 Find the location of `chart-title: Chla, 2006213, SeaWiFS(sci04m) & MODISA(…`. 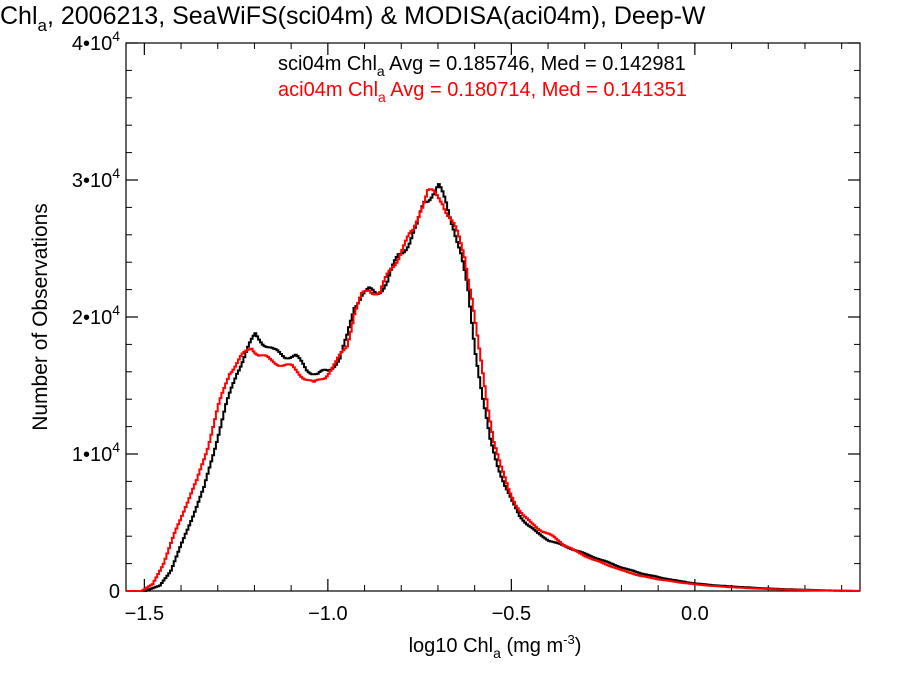

chart-title: Chla, 2006213, SeaWiFS(sci04m) & MODISA(… is located at coordinates (353, 18).